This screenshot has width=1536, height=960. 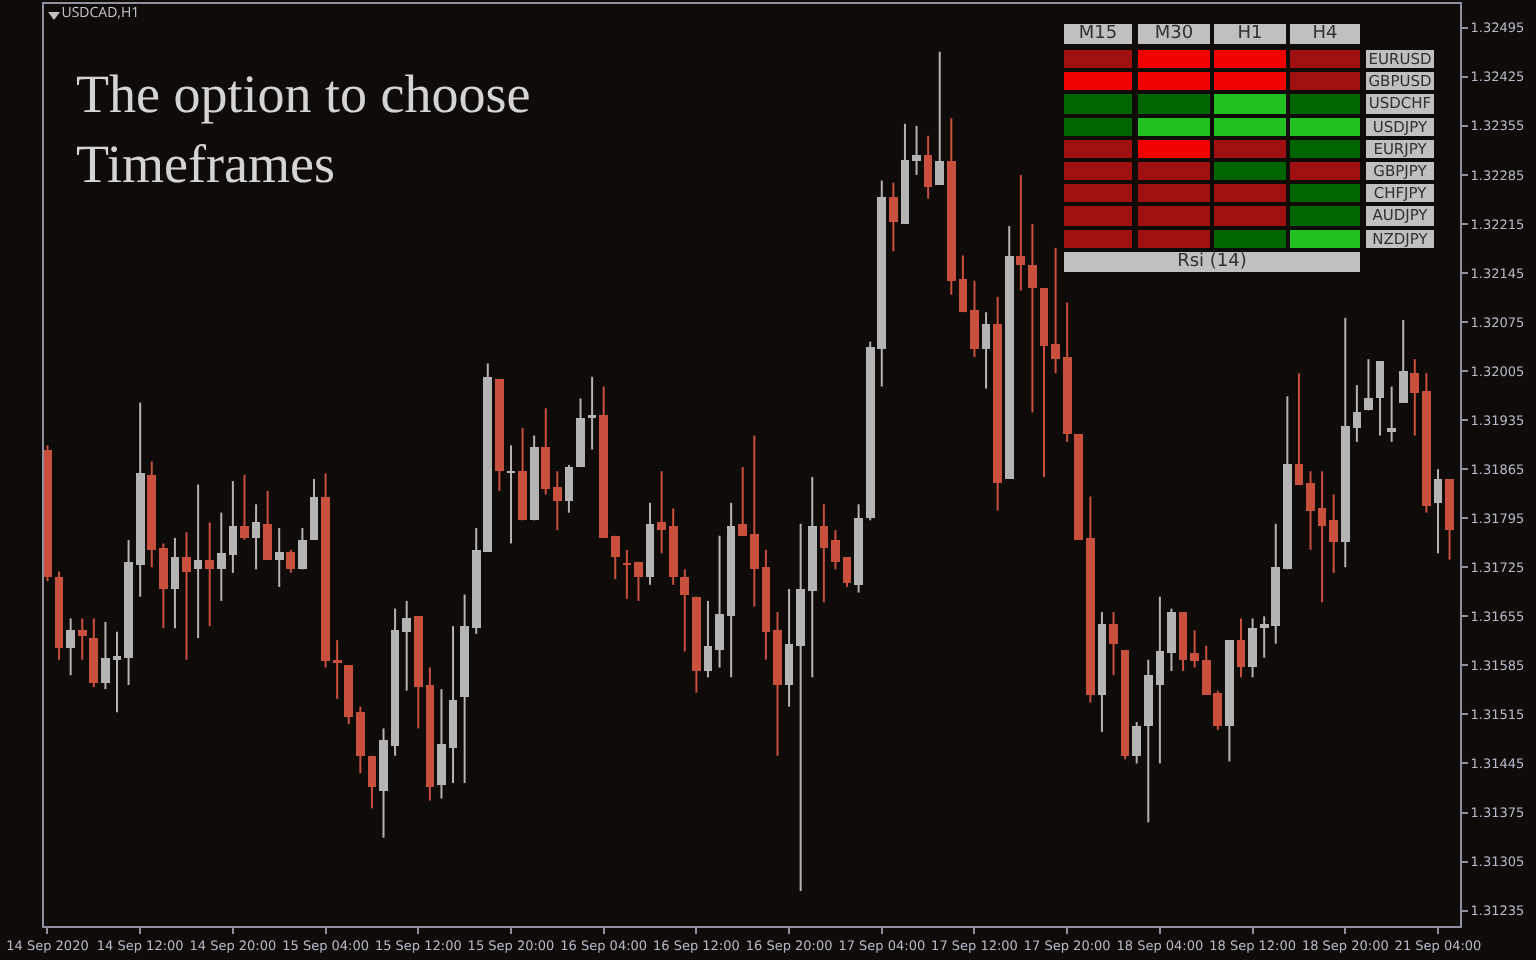 What do you see at coordinates (1250, 34) in the screenshot?
I see `category-label: H1` at bounding box center [1250, 34].